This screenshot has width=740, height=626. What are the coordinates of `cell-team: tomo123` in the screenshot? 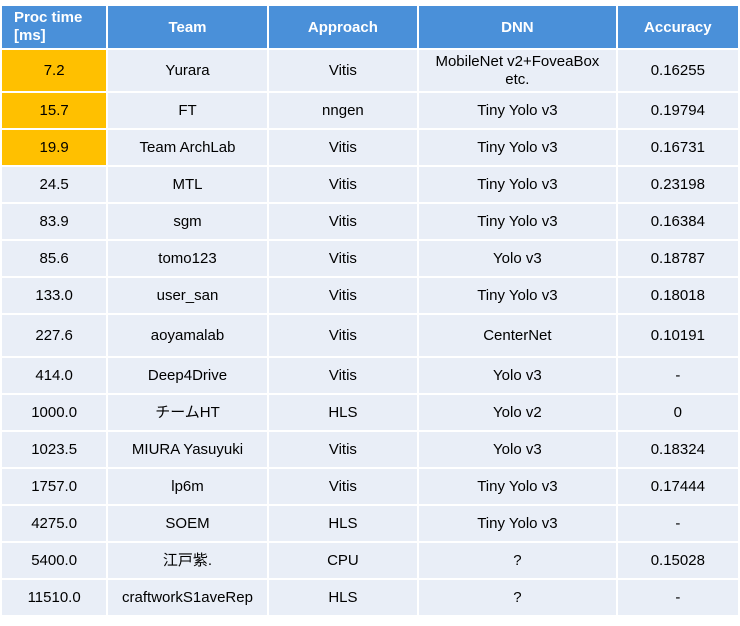 It's located at (187, 258).